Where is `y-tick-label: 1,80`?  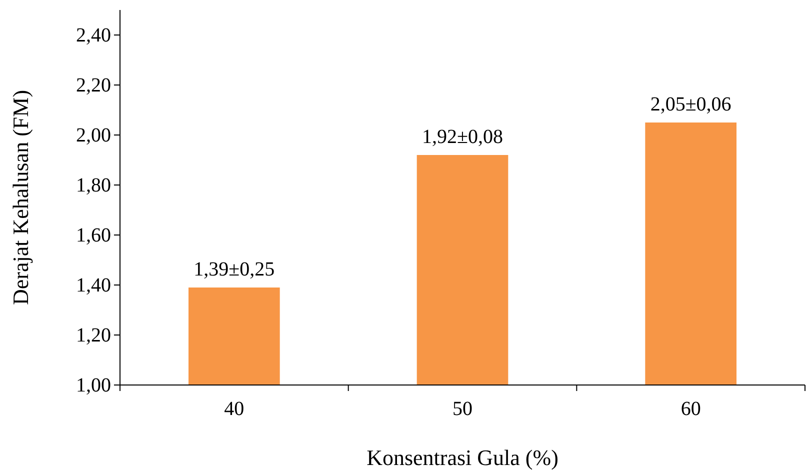 y-tick-label: 1,80 is located at coordinates (93, 185).